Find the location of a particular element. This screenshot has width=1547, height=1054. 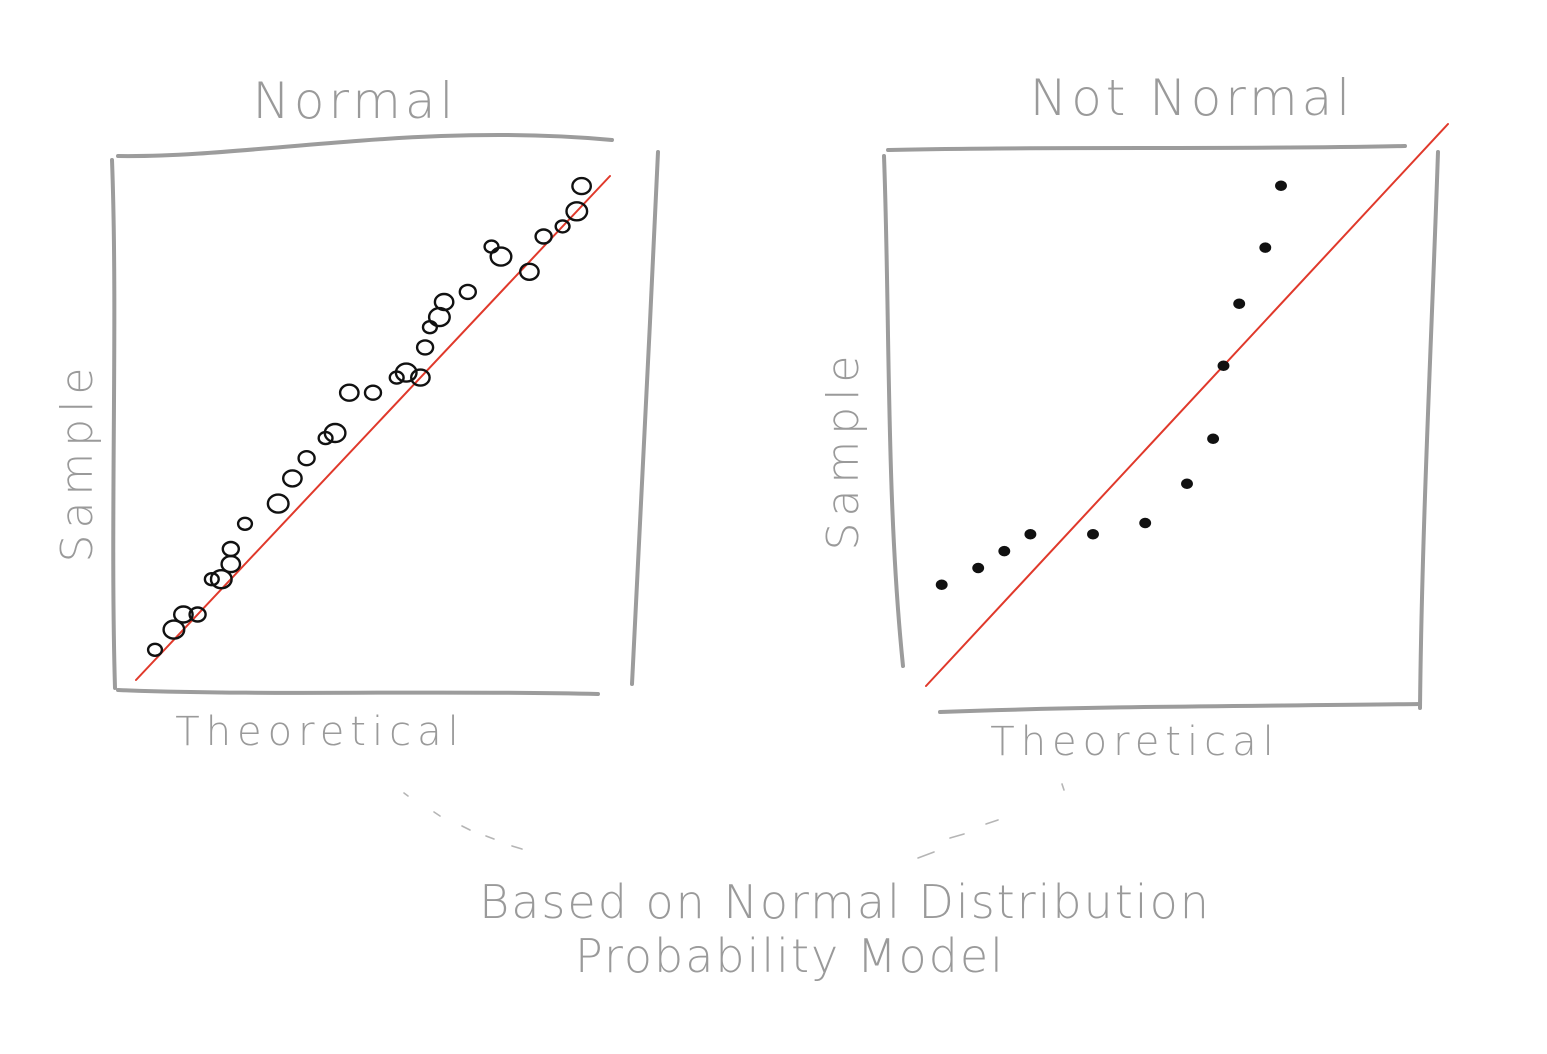

chart-normal-frame-bottom is located at coordinates (358, 692).